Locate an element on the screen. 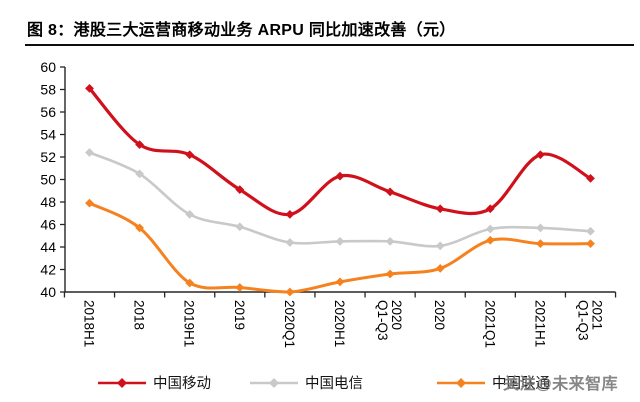 Image resolution: width=640 pixels, height=402 pixels. legend-label: 中国移动 is located at coordinates (182, 384).